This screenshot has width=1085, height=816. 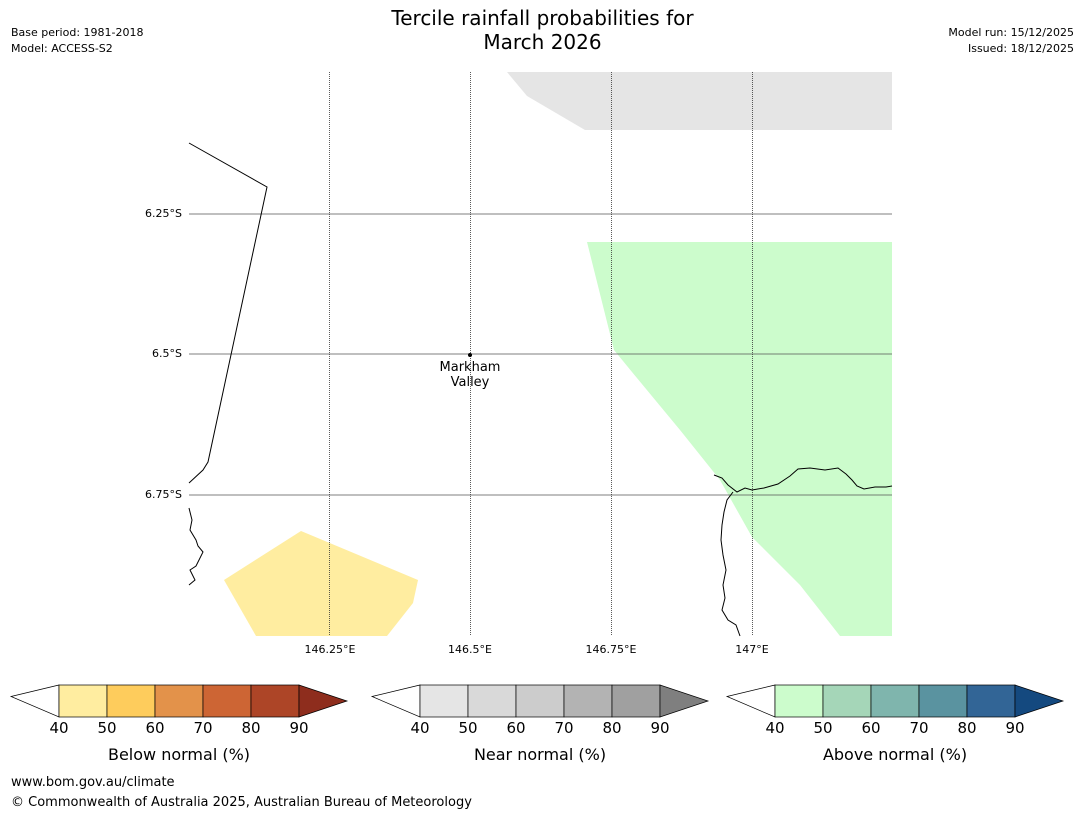 I want to click on title-line-2: March 2026, so click(x=542, y=42).